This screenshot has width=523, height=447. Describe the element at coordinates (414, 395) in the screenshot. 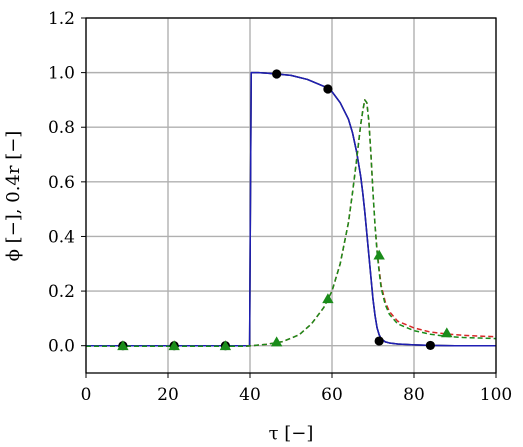

I see `x-tick-label: 80` at that location.